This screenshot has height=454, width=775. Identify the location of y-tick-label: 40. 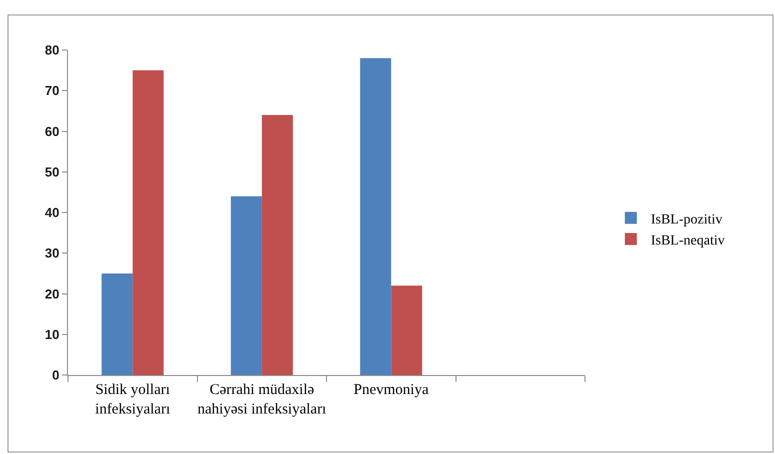
(52, 212).